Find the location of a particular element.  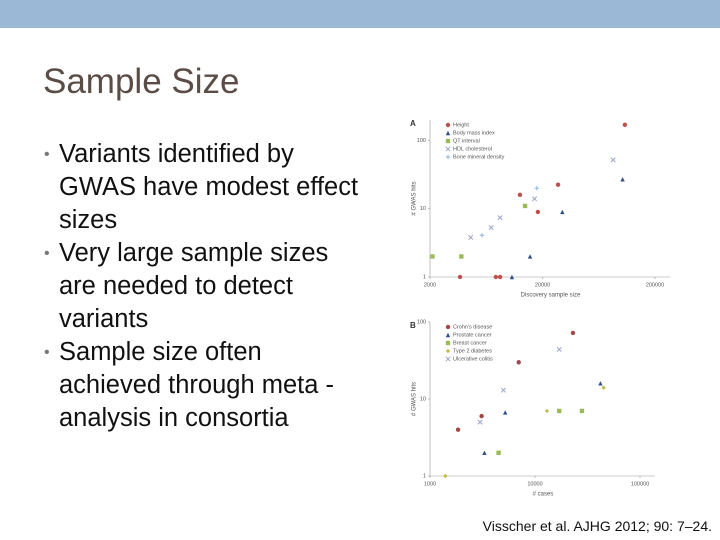

x-tick-label: 1000 is located at coordinates (430, 484).